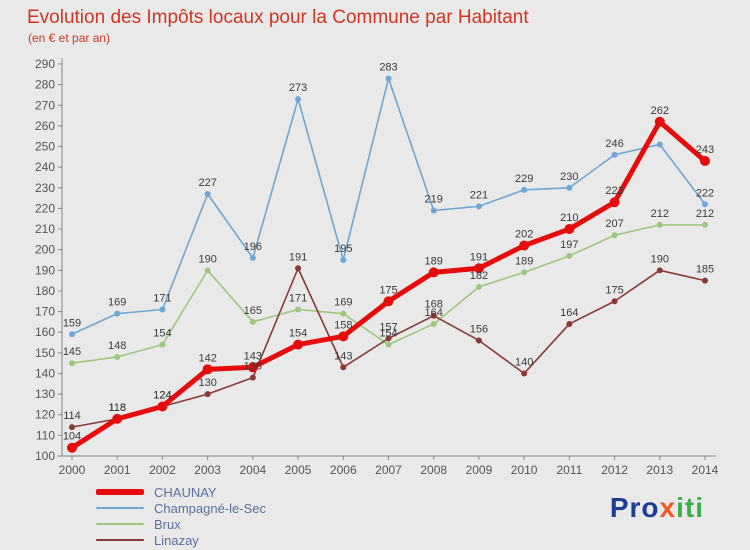 The width and height of the screenshot is (750, 550). What do you see at coordinates (614, 144) in the screenshot?
I see `svg-text: 246` at bounding box center [614, 144].